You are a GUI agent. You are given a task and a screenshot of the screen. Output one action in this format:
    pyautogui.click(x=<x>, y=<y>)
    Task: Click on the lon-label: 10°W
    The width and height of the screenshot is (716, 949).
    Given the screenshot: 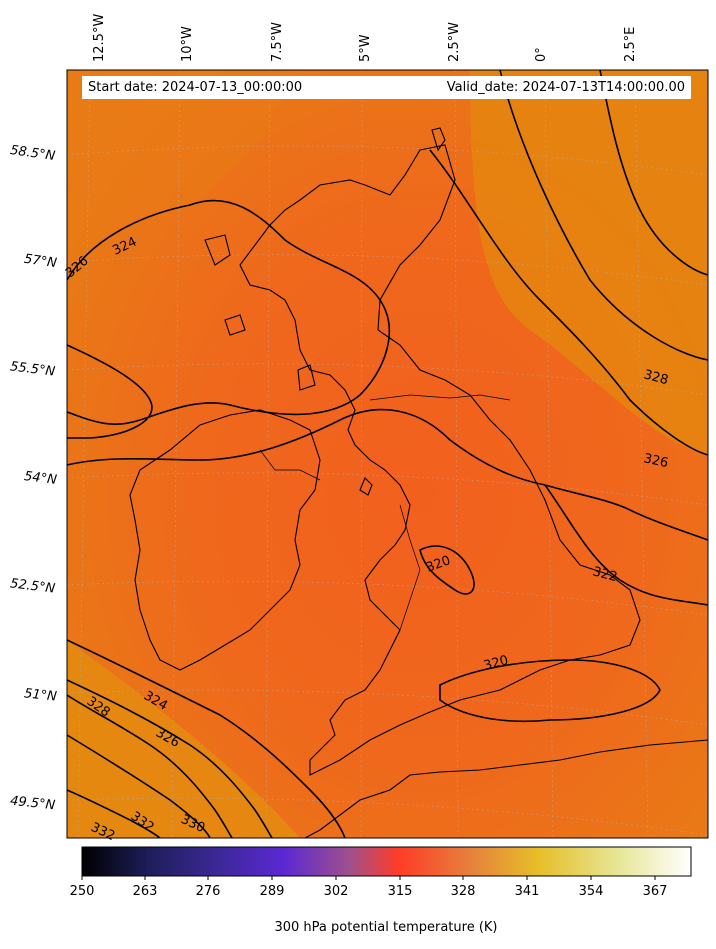 What is the action you would take?
    pyautogui.click(x=187, y=44)
    